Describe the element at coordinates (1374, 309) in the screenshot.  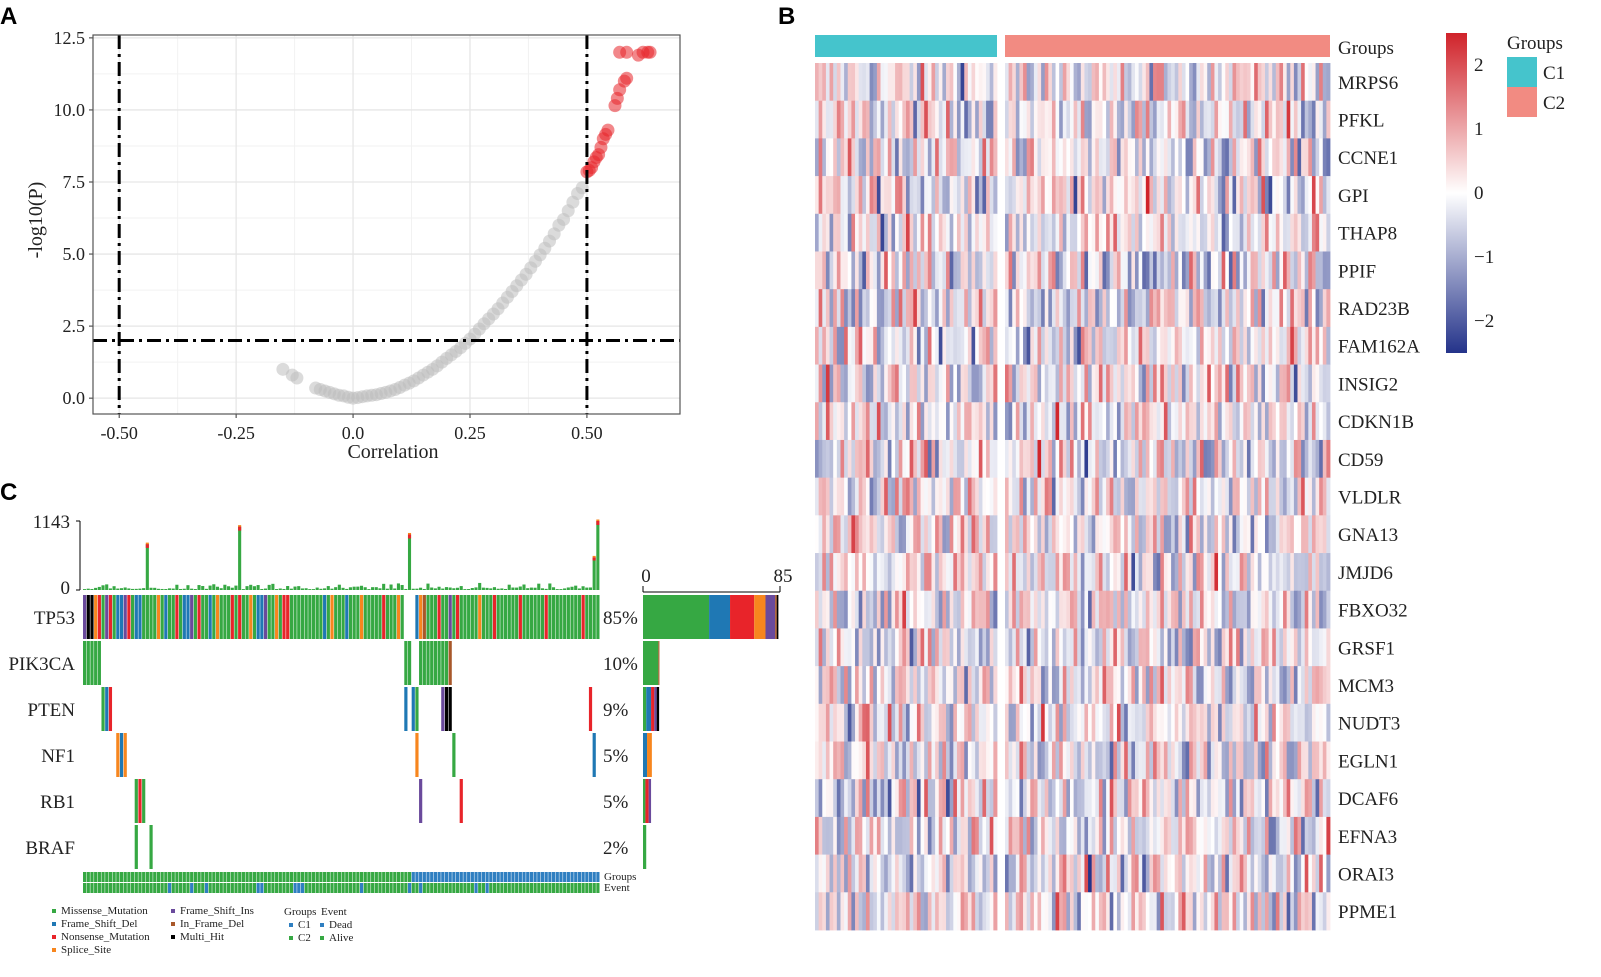
I see `gene-label: RAD23B` at that location.